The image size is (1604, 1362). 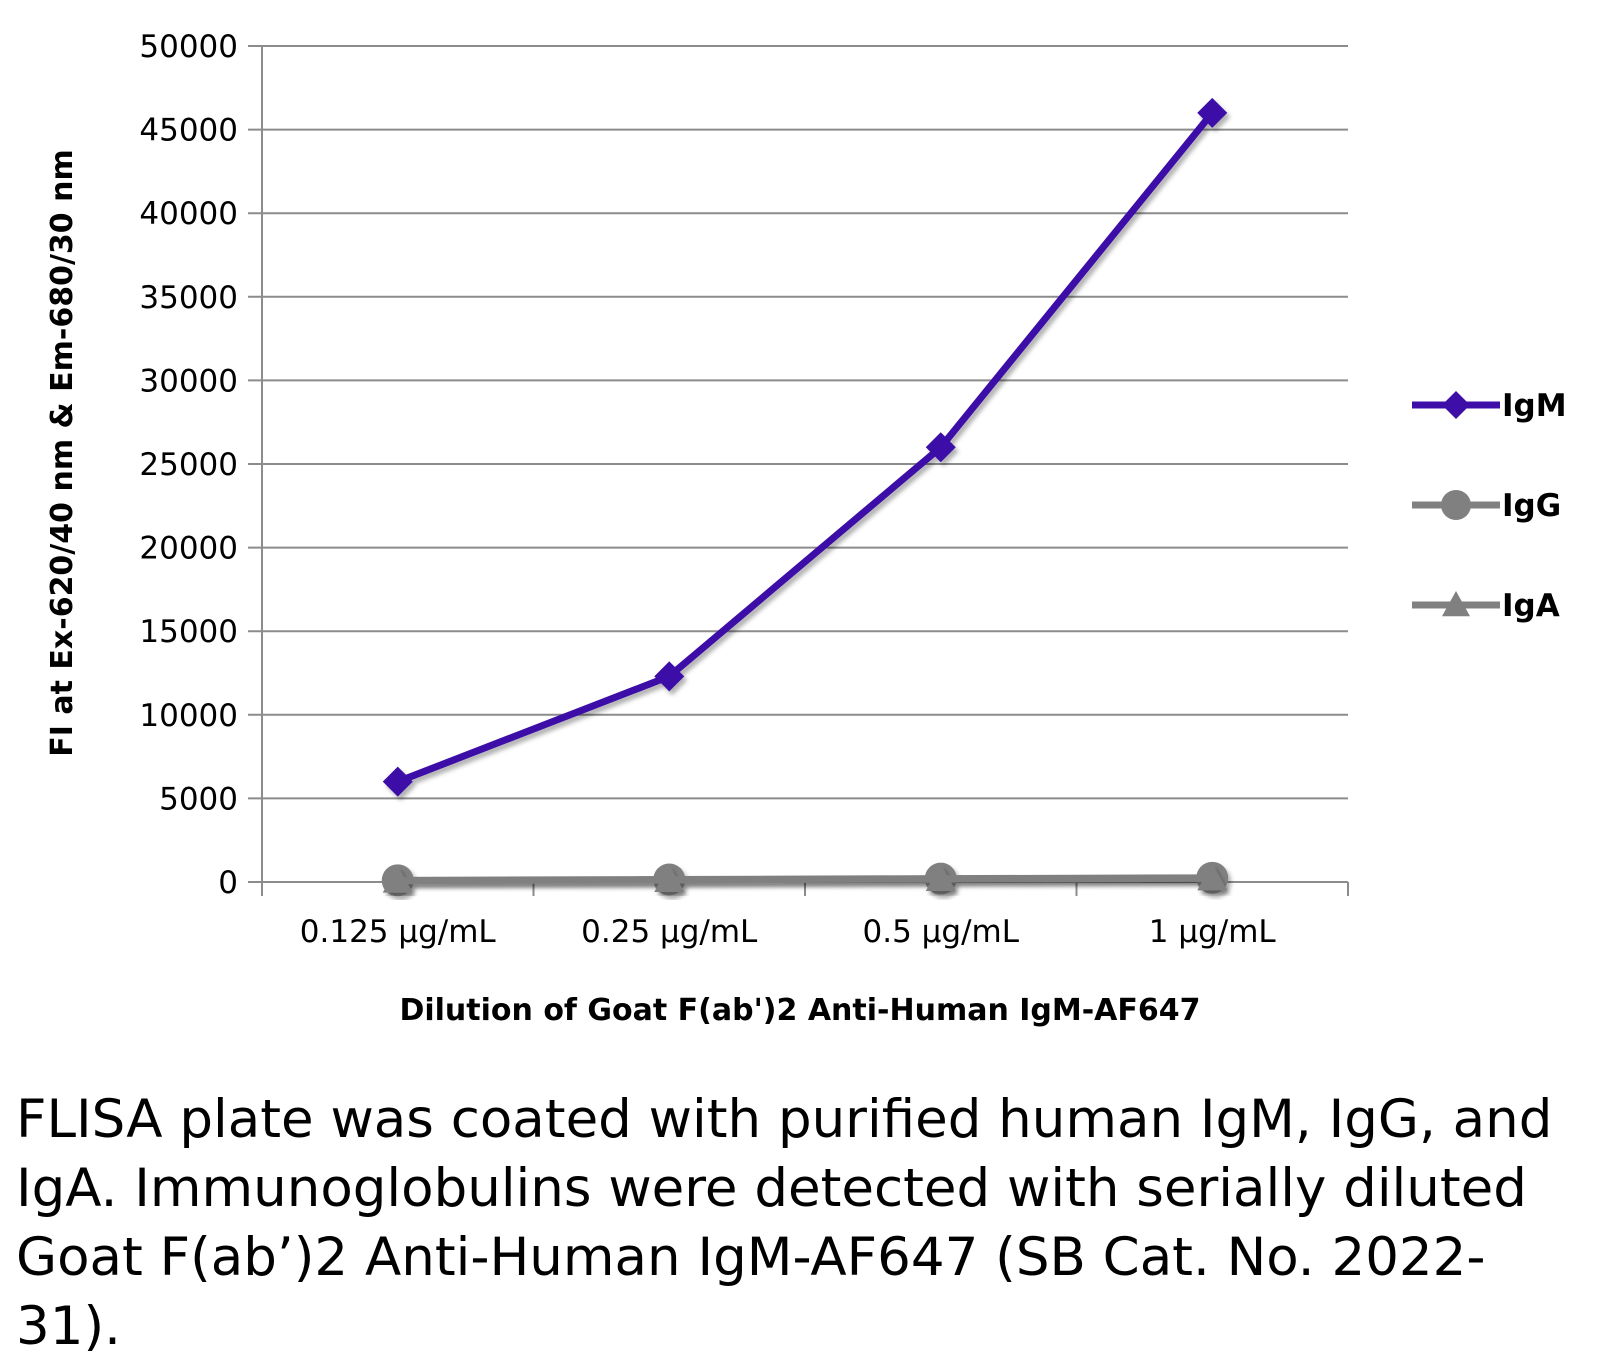 I want to click on data-point-circle, so click(x=1456, y=505).